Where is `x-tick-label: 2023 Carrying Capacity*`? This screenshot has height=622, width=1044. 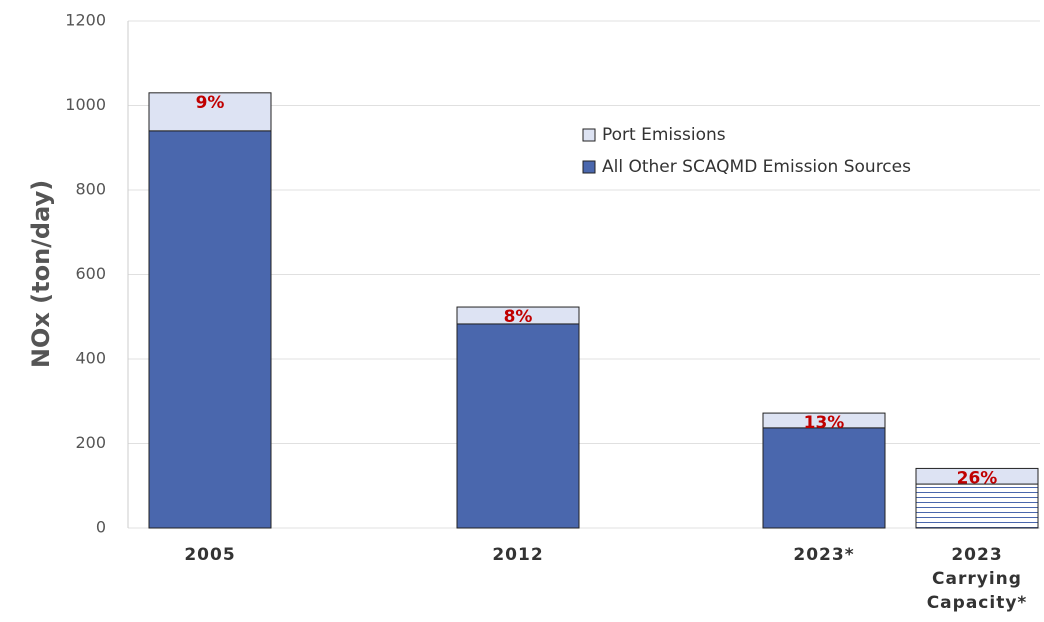 x-tick-label: 2023 Carrying Capacity* is located at coordinates (977, 579).